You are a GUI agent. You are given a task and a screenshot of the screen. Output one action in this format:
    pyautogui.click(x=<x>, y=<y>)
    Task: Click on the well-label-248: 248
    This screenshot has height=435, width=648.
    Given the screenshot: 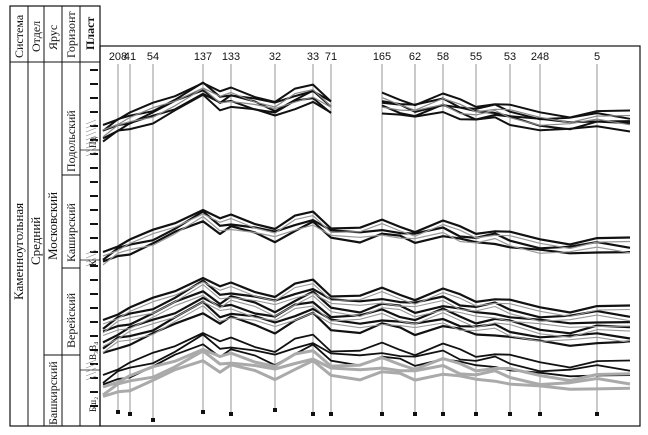 What is the action you would take?
    pyautogui.click(x=540, y=57)
    